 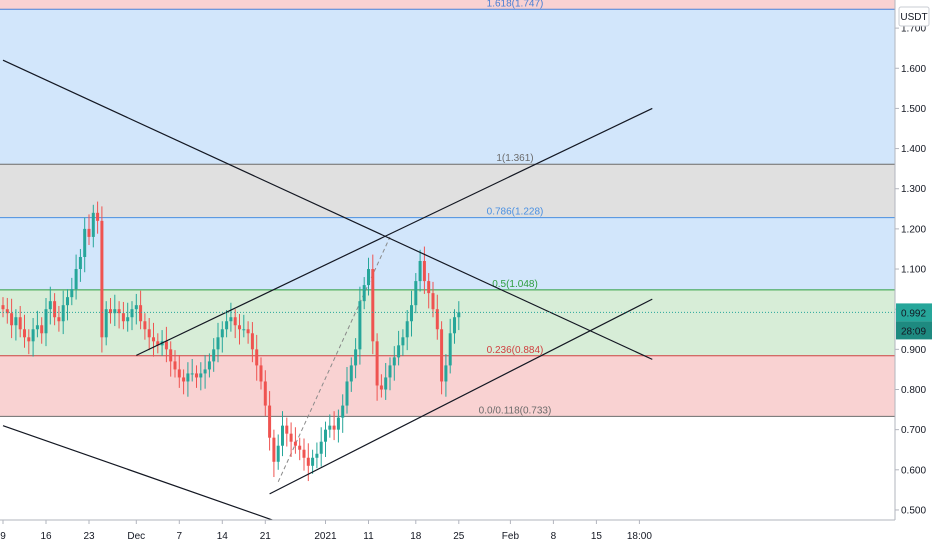 What do you see at coordinates (913, 470) in the screenshot?
I see `y-tick-label: 0.600` at bounding box center [913, 470].